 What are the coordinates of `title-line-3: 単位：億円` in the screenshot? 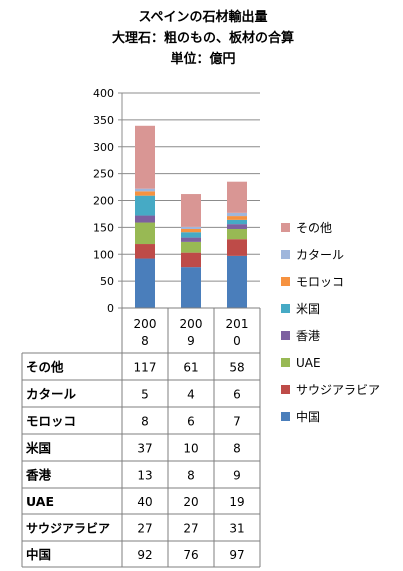 It's located at (202, 59).